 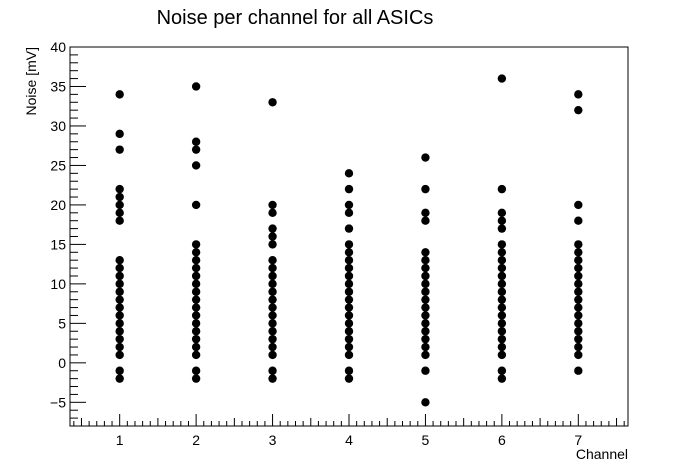 What do you see at coordinates (58, 126) in the screenshot?
I see `y-tick-label: 30` at bounding box center [58, 126].